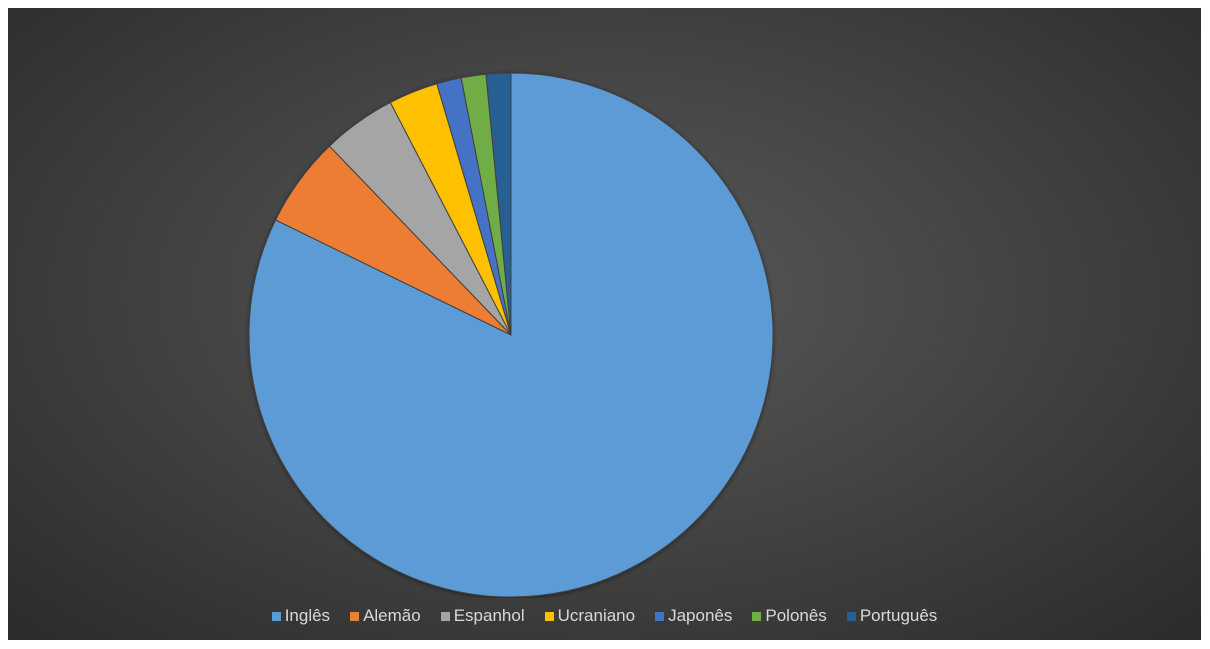  What do you see at coordinates (796, 615) in the screenshot?
I see `legend-label: Polonês` at bounding box center [796, 615].